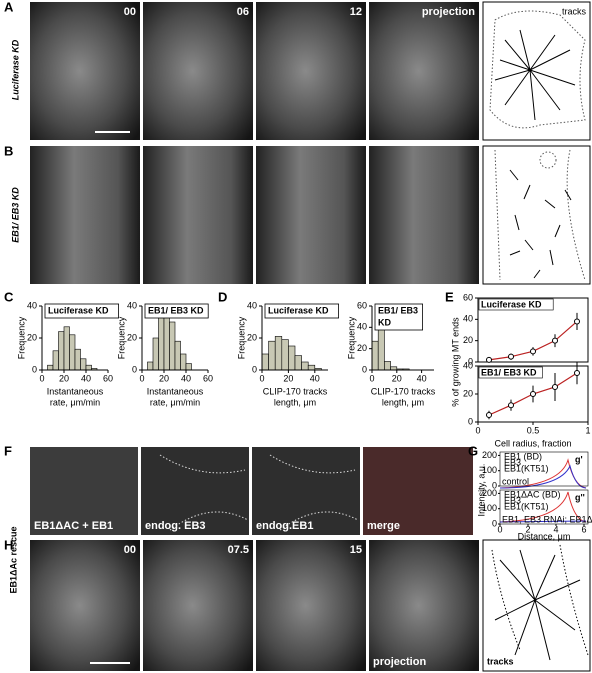 This screenshot has width=592, height=673. What do you see at coordinates (532, 443) in the screenshot?
I see `x-axis-label: Cell radius, fraction` at bounding box center [532, 443].